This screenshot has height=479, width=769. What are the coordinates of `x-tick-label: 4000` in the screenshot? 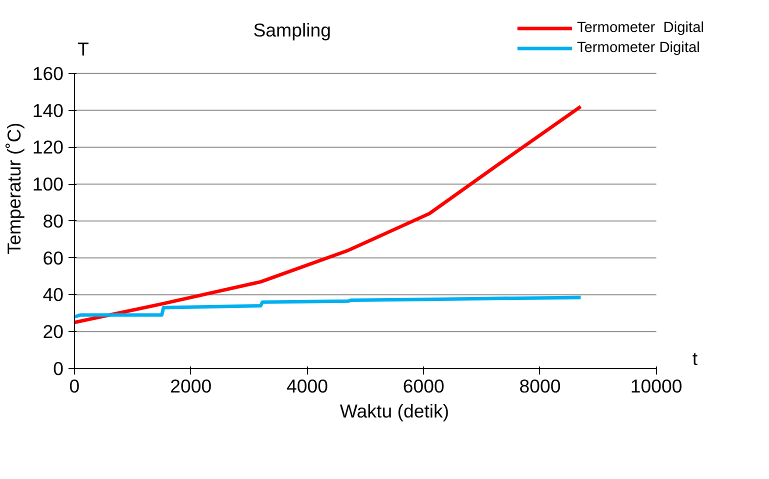 It's located at (307, 386).